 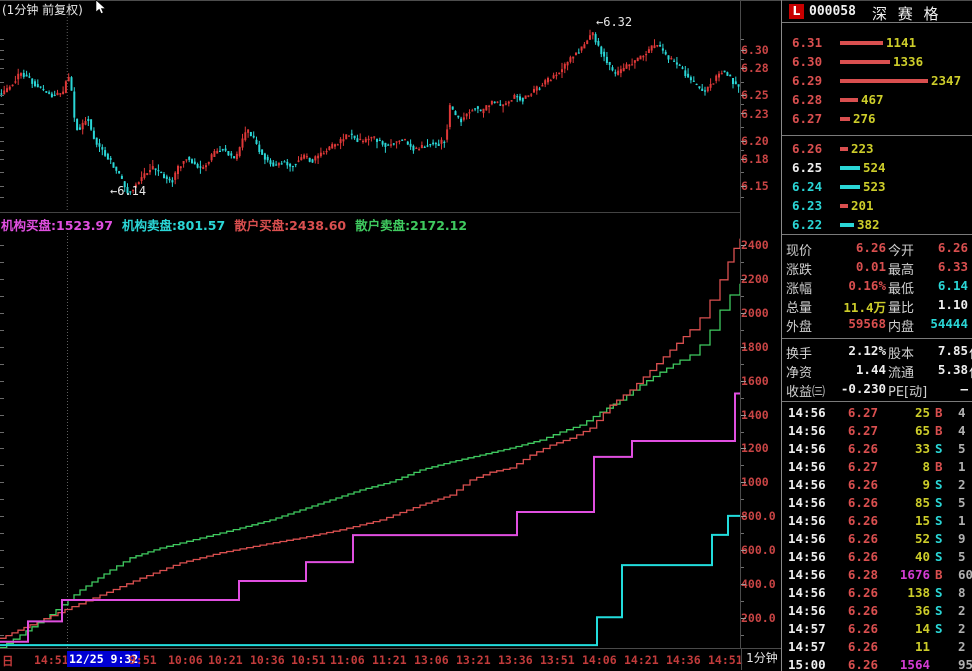 What do you see at coordinates (939, 412) in the screenshot?
I see `tick-direction: B` at bounding box center [939, 412].